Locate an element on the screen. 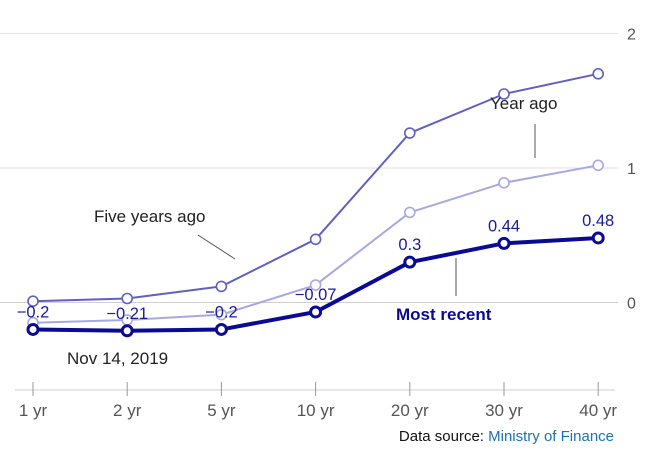 The image size is (652, 454). data-label: −0.21 is located at coordinates (127, 314).